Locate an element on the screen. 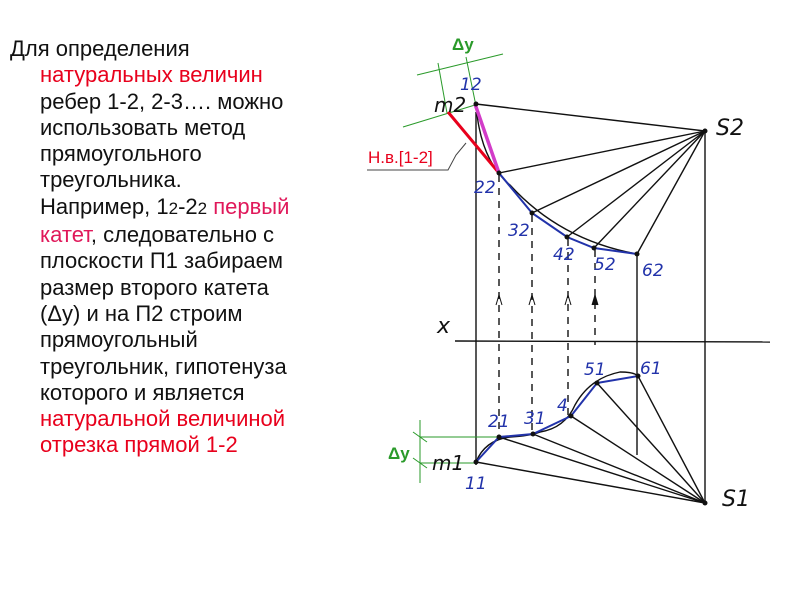 The height and width of the screenshot is (600, 800). label-1-2: 12 is located at coordinates (471, 85).